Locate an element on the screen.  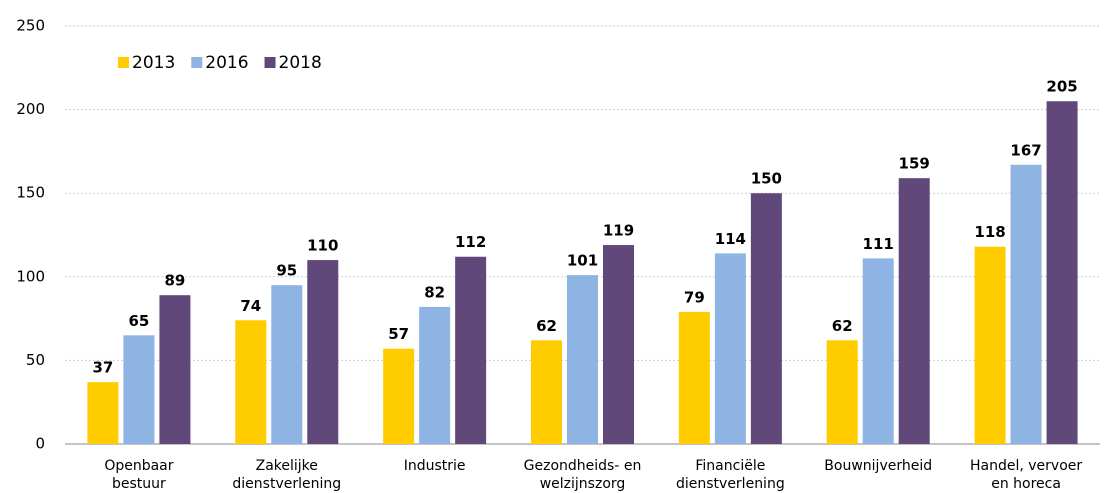
legend-label: 2016 is located at coordinates (226, 63).